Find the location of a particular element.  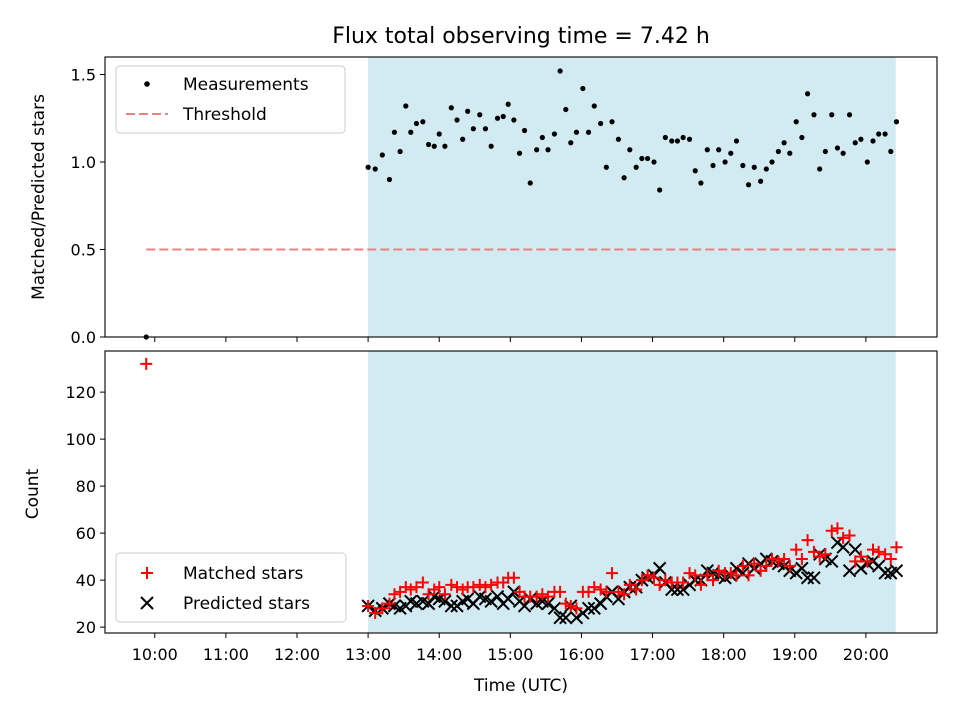

x-tick-label: 10:00 is located at coordinates (155, 654).